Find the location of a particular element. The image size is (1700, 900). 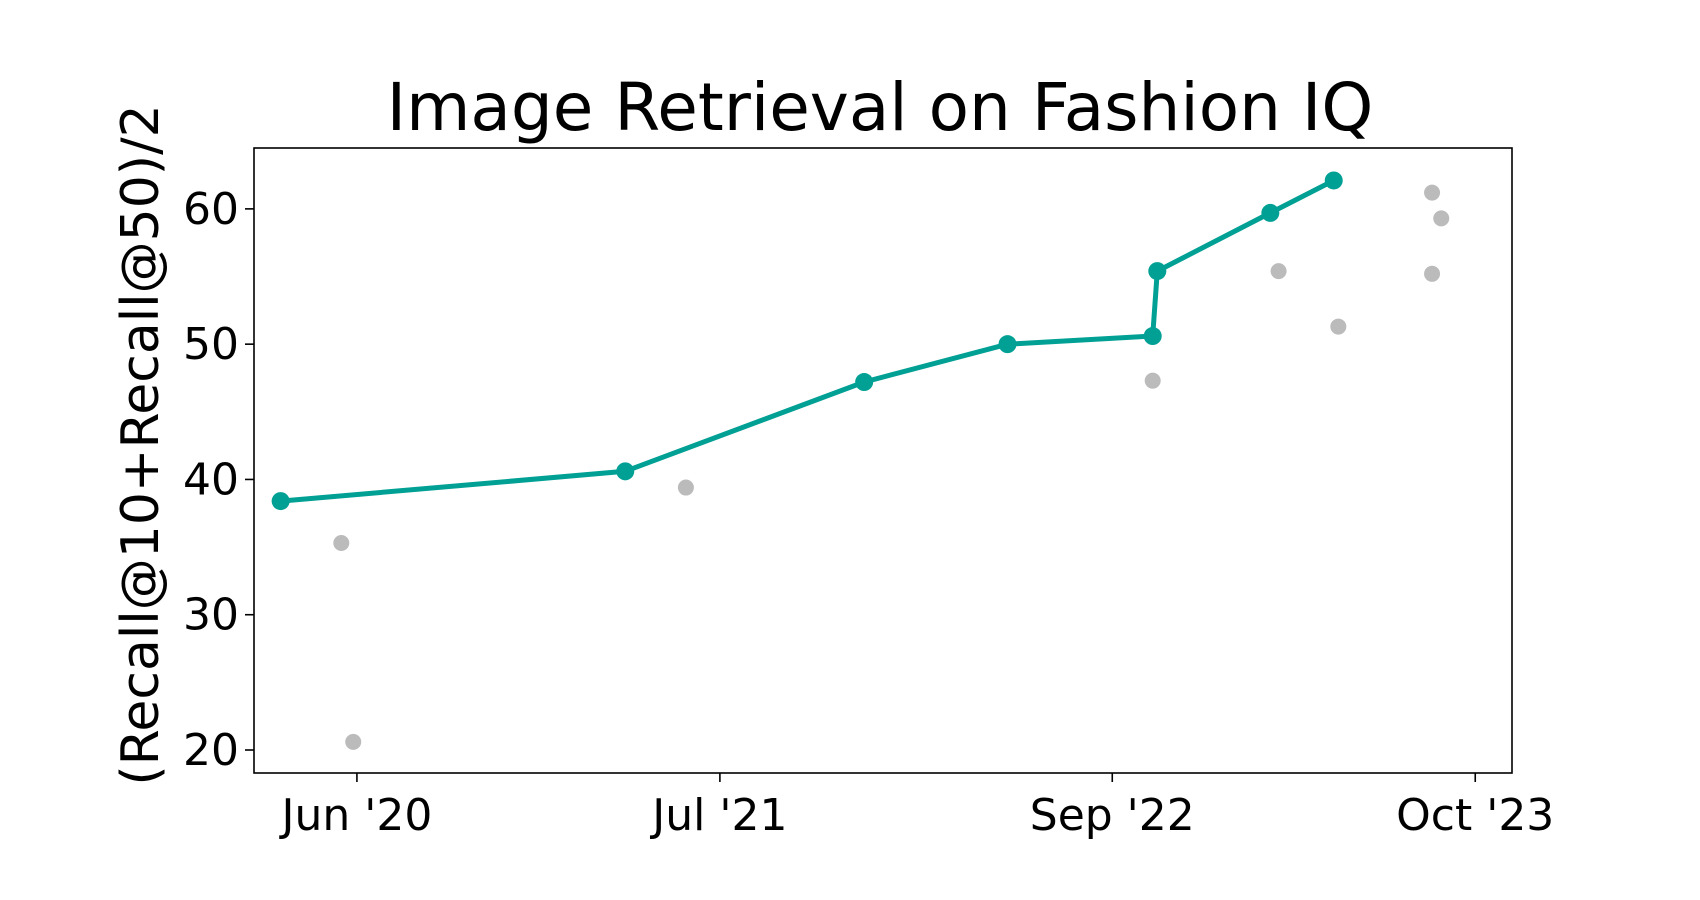

chart-title: Image Retrieval on Fashion IQ is located at coordinates (880, 107).